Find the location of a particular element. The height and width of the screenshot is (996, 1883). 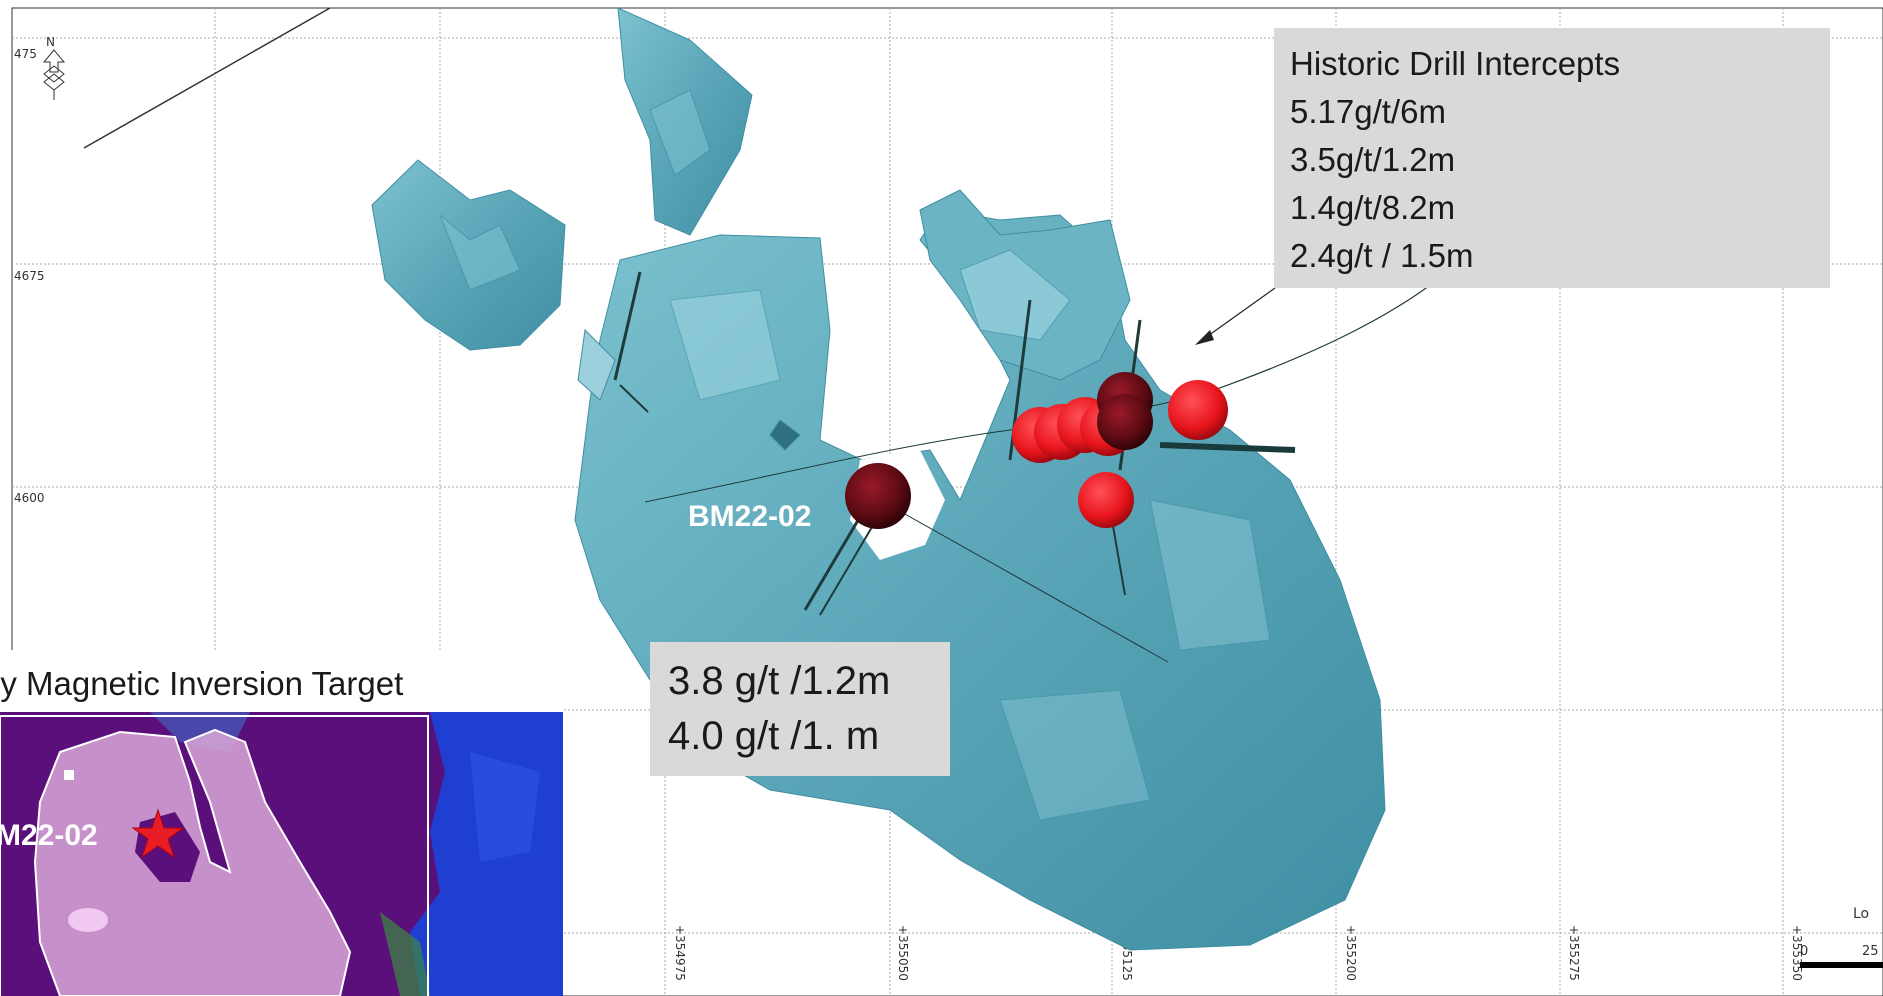

easting-label: +354975 is located at coordinates (680, 953).